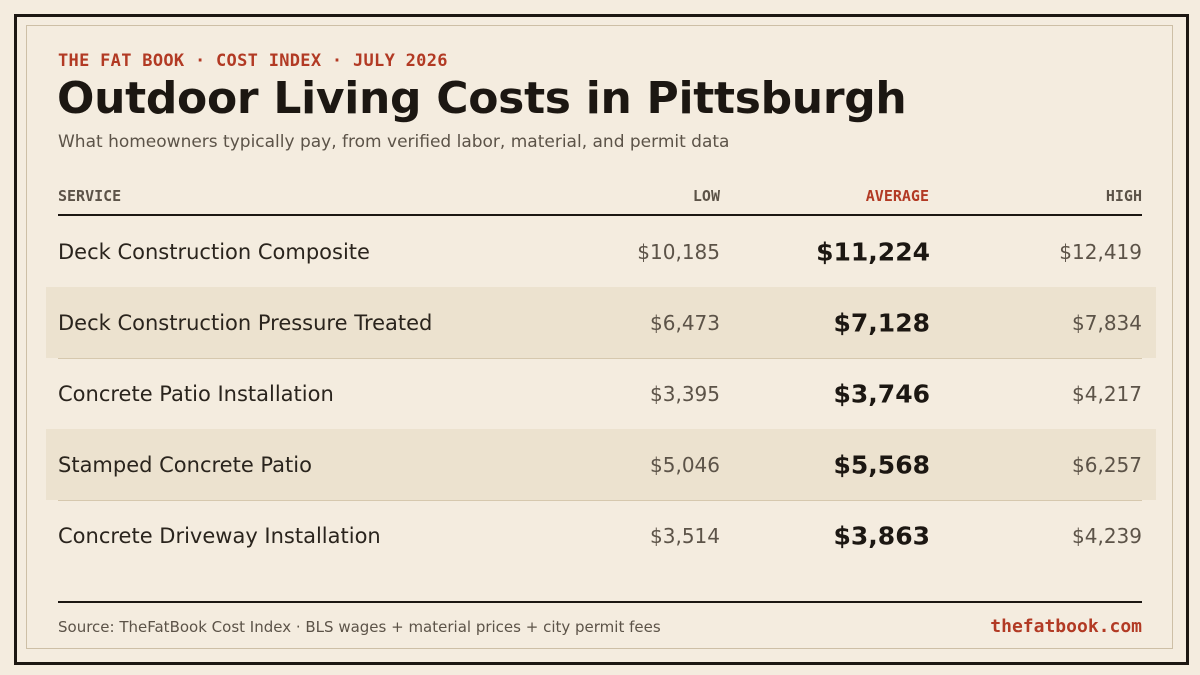  What do you see at coordinates (678, 251) in the screenshot?
I see `low-cost: $10,185` at bounding box center [678, 251].